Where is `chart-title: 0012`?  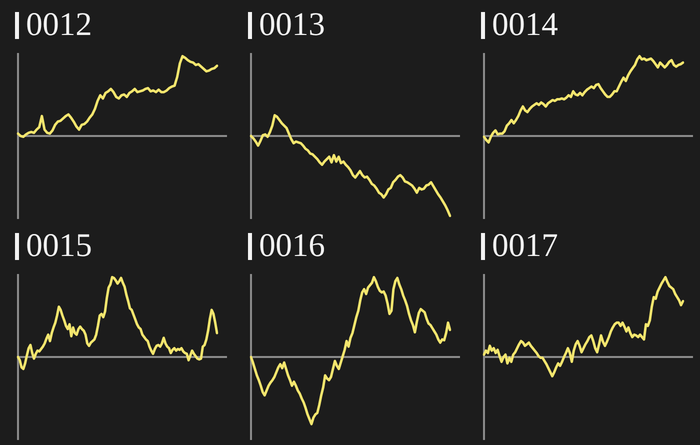 chart-title: 0012 is located at coordinates (59, 25).